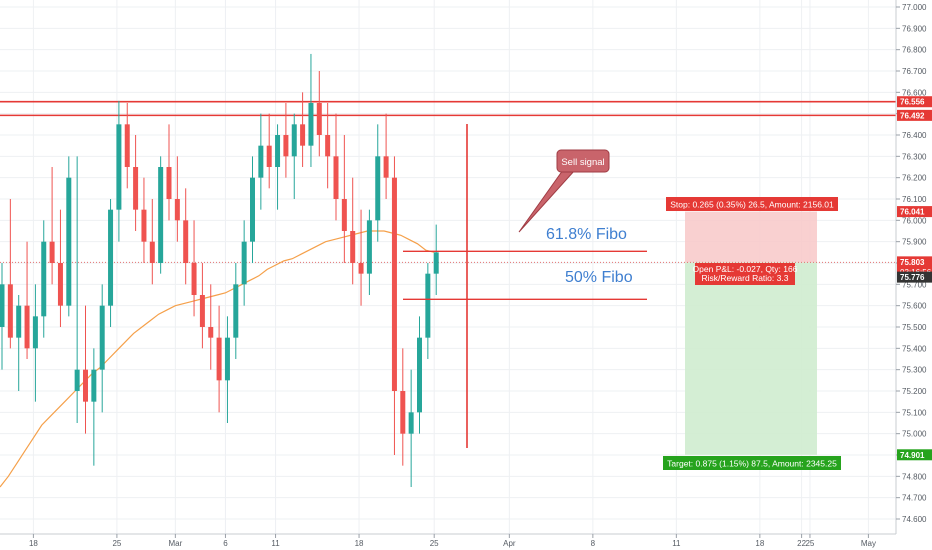 Image resolution: width=932 pixels, height=550 pixels. What do you see at coordinates (914, 220) in the screenshot?
I see `price-tick-label: 76.000` at bounding box center [914, 220].